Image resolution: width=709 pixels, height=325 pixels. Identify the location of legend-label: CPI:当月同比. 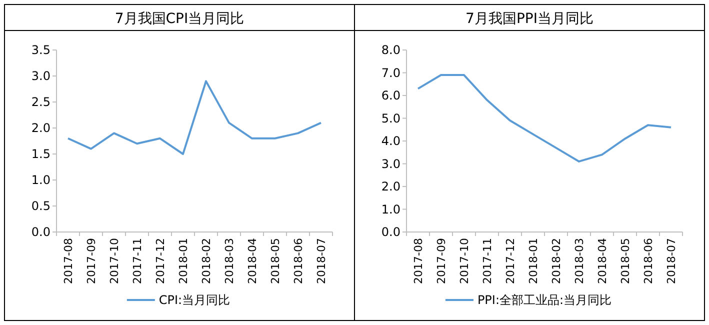
(194, 300).